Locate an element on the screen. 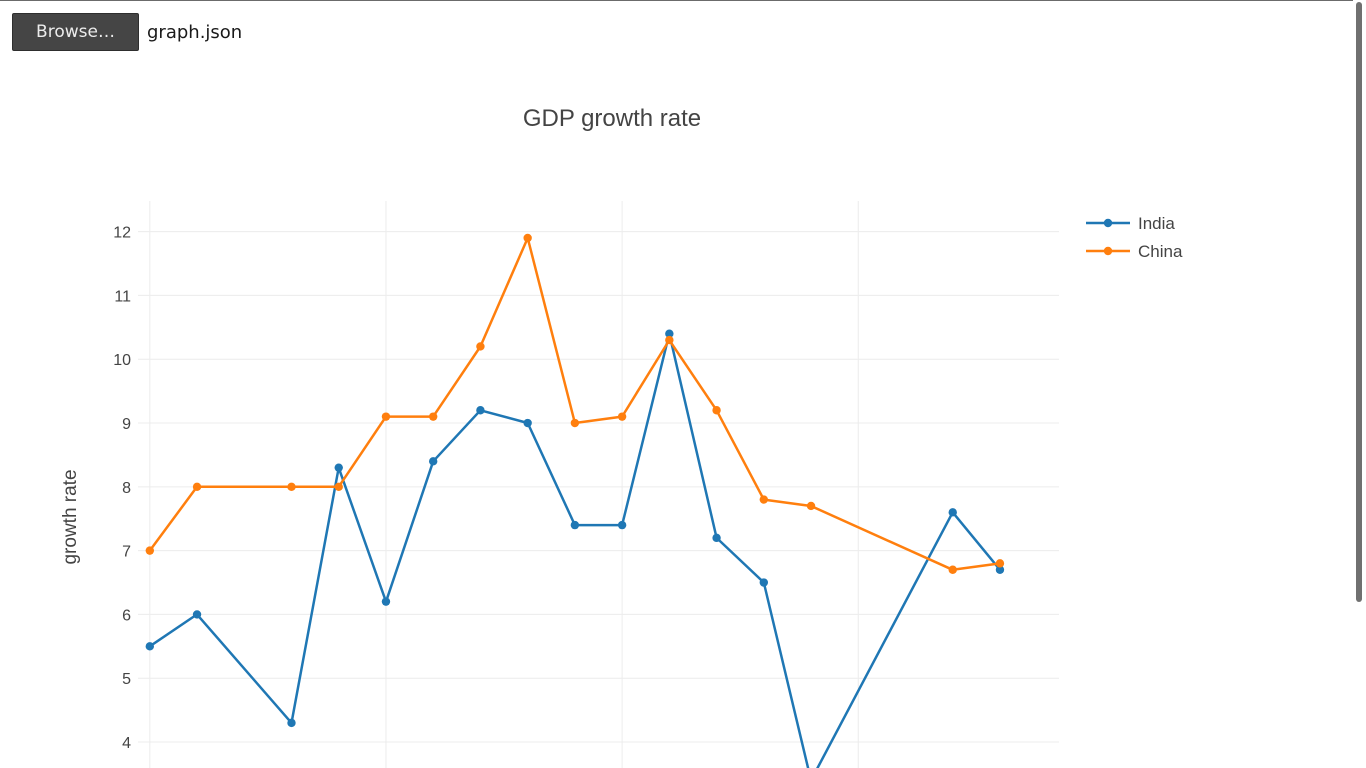  legend-marker-india is located at coordinates (1108, 223).